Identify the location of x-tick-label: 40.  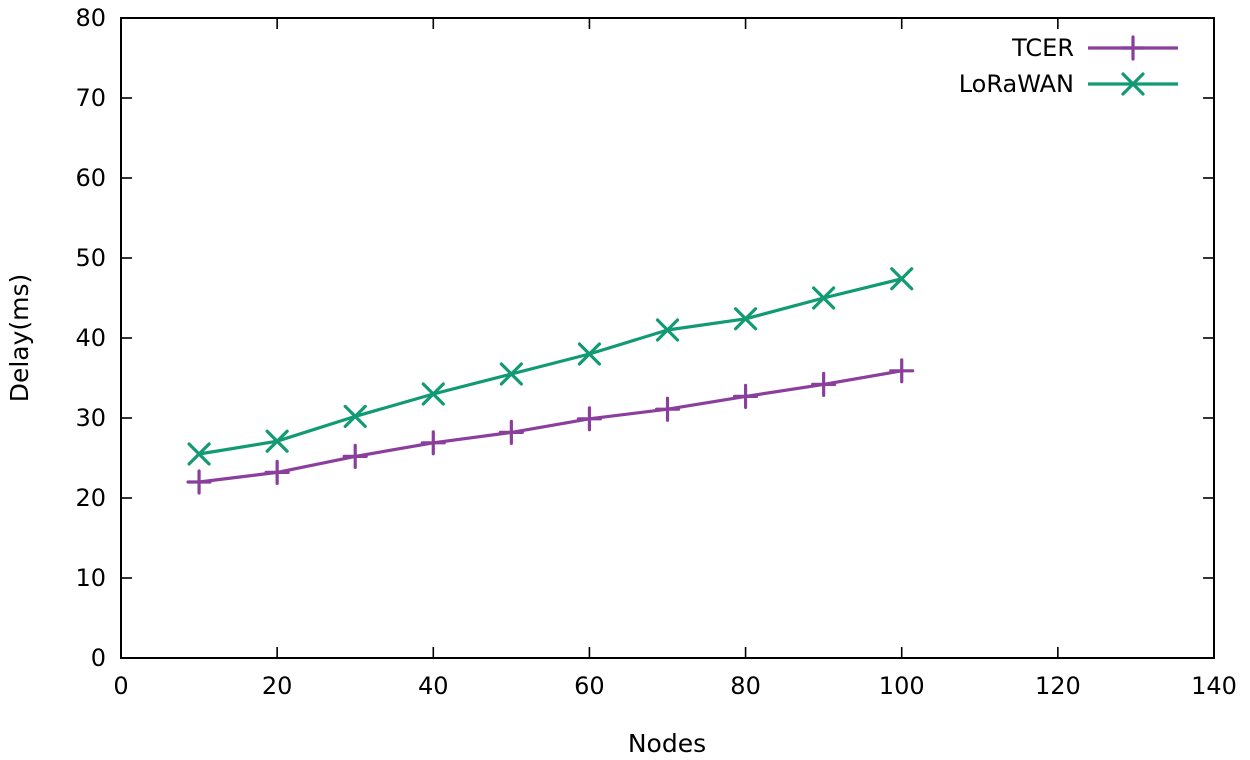
(433, 686).